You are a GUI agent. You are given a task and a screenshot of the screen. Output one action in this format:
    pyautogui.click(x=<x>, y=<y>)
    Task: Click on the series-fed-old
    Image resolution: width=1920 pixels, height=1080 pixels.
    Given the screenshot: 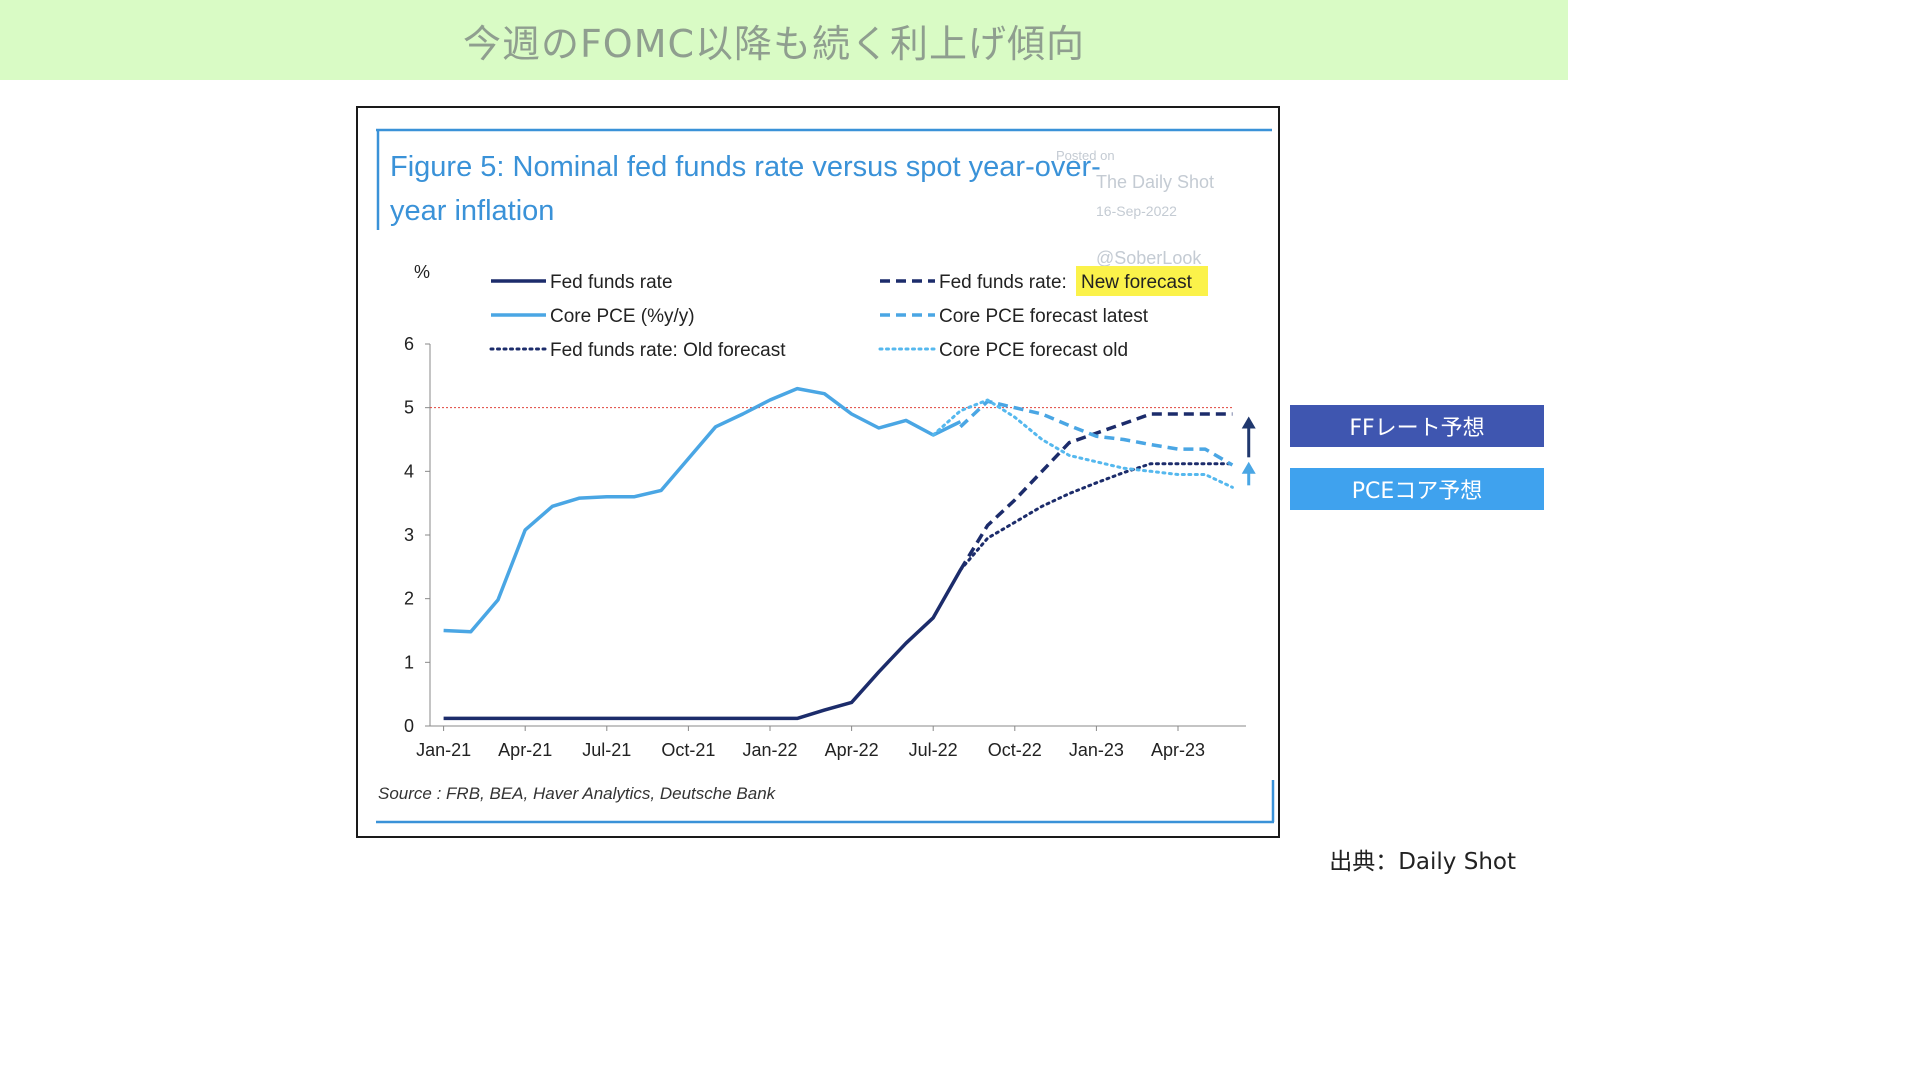 What is the action you would take?
    pyautogui.click(x=1096, y=517)
    